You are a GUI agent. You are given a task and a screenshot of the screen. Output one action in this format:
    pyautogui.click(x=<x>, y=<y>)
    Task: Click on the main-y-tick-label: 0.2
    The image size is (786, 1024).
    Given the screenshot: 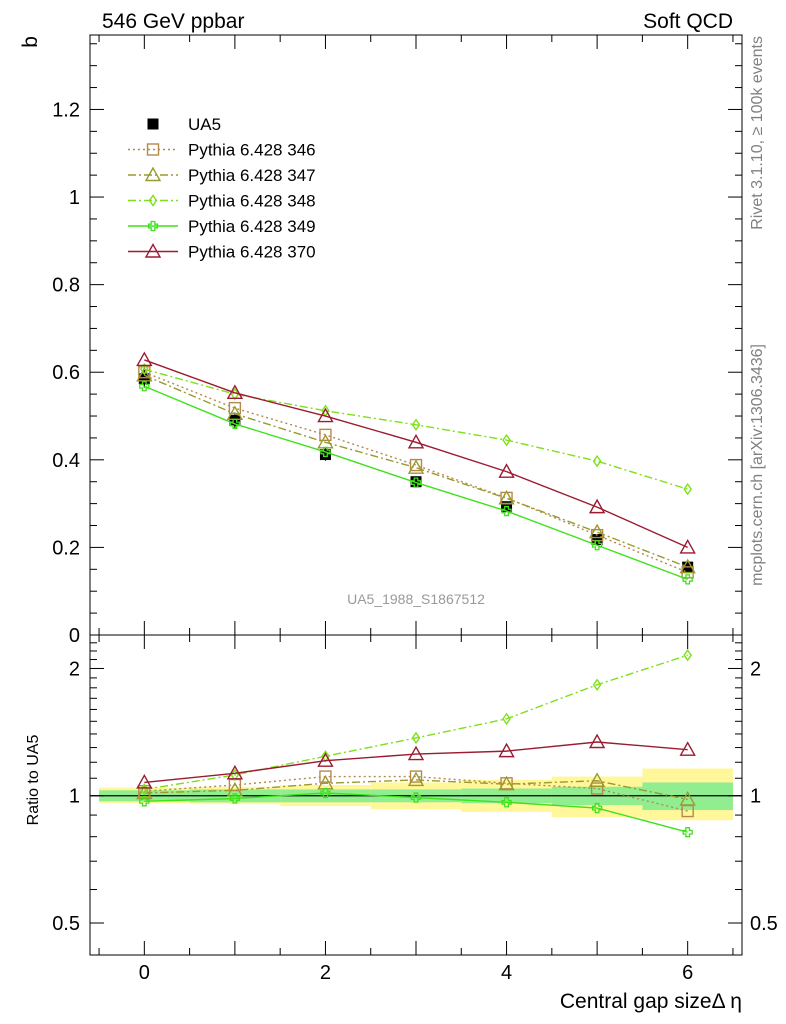 What is the action you would take?
    pyautogui.click(x=66, y=548)
    